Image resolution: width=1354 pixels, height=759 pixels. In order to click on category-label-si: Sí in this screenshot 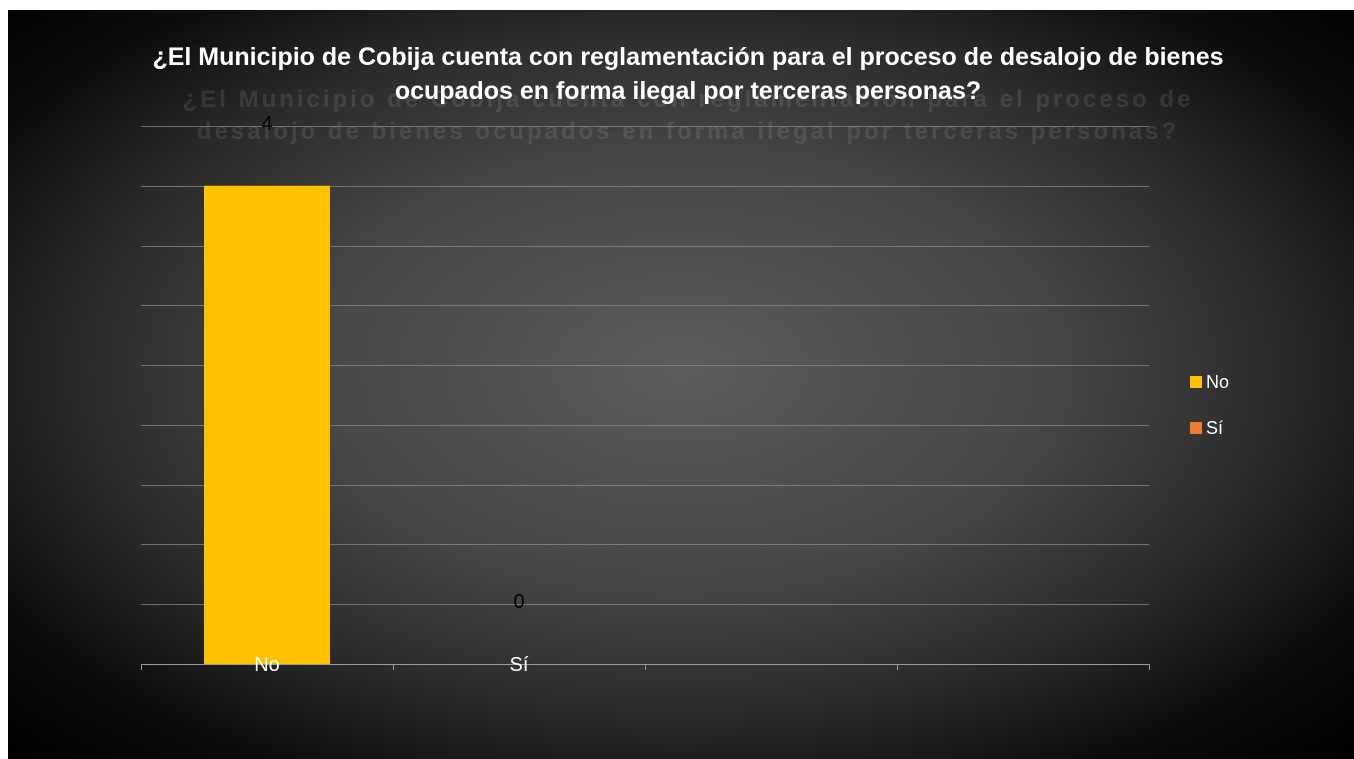, I will do `click(519, 665)`.